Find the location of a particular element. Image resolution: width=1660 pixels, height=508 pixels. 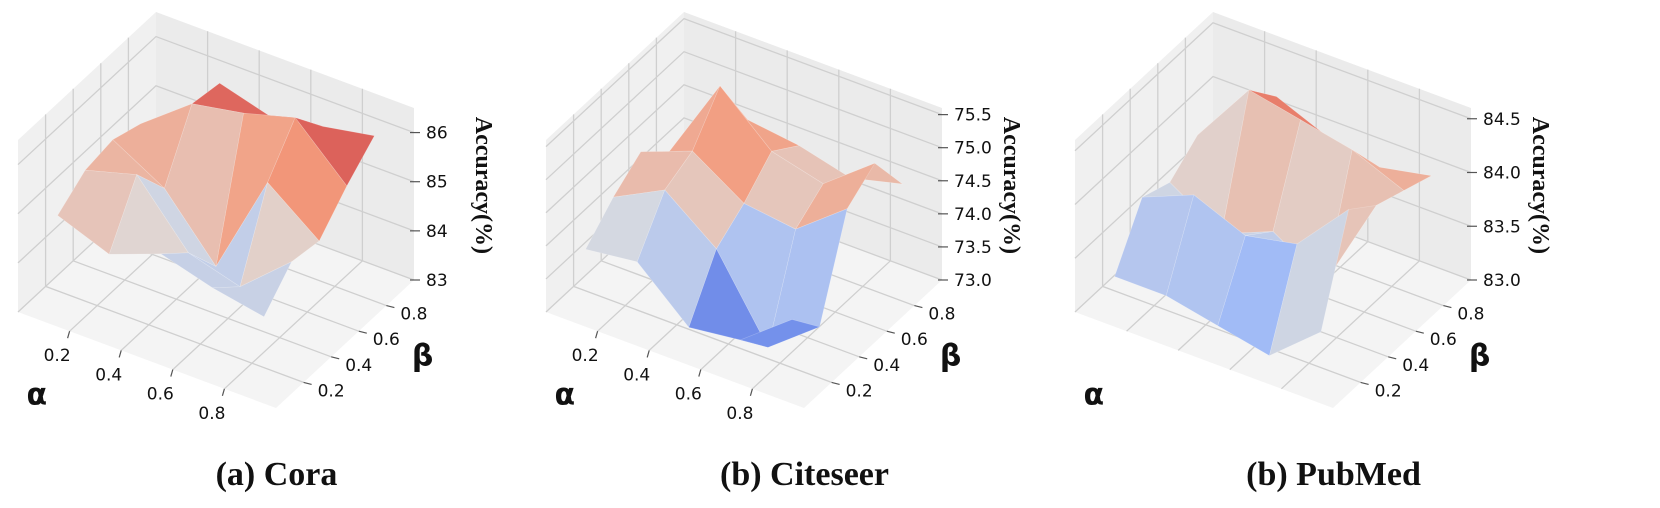

z-tick-label: 74.0 is located at coordinates (973, 215).